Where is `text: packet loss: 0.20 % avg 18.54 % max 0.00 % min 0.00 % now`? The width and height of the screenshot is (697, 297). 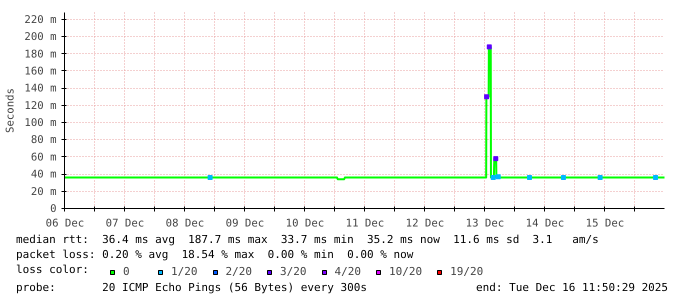
text: packet loss: 0.20 % avg 18.54 % max 0.00 % min 0.00 % now is located at coordinates (215, 254).